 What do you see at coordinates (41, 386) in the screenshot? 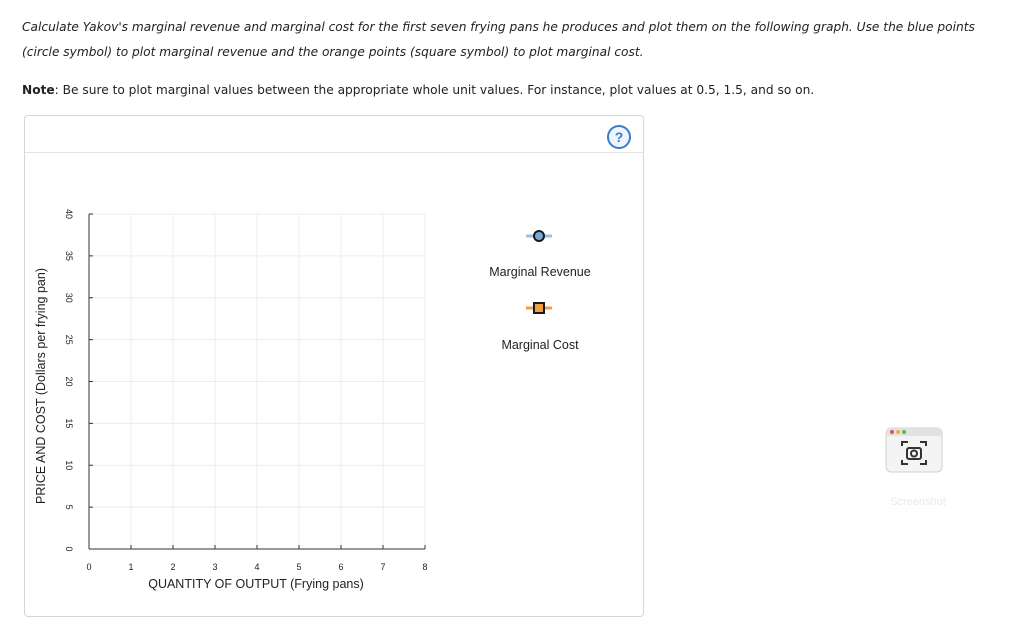
I see `y-axis-label: PRICE AND COST (Dollars per frying pan)` at bounding box center [41, 386].